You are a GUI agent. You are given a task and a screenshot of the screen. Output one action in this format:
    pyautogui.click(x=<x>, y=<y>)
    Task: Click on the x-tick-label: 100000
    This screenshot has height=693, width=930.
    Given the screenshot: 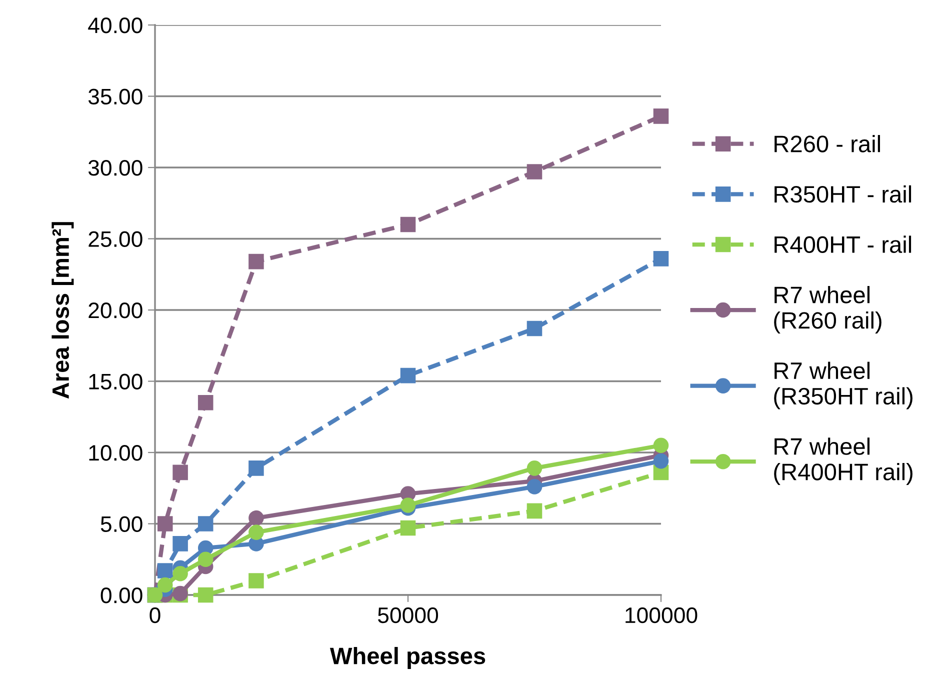 What is the action you would take?
    pyautogui.click(x=662, y=615)
    